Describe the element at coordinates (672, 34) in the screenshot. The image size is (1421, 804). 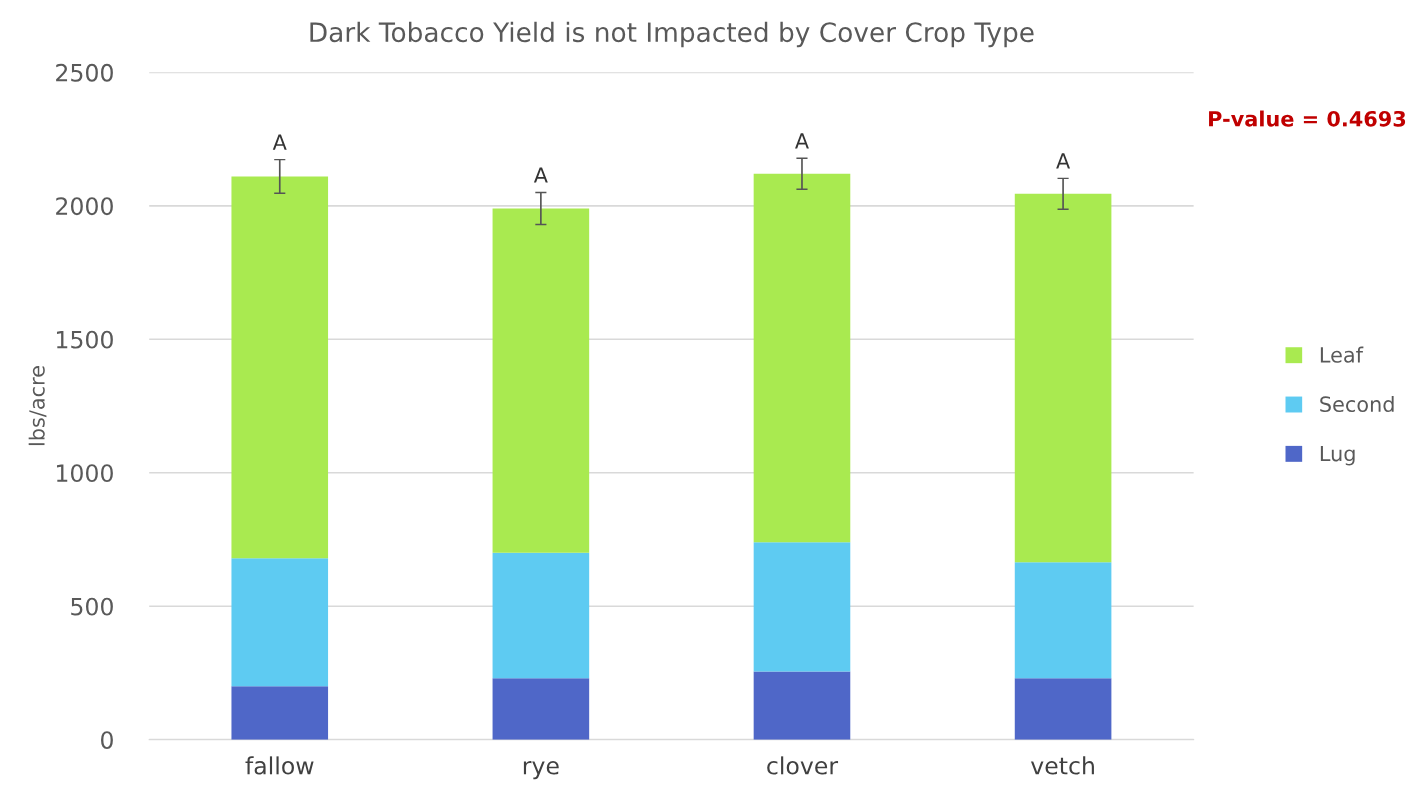
I see `chart-title: Dark Tobacco Yield is not Impacted by Cover Crop Type` at that location.